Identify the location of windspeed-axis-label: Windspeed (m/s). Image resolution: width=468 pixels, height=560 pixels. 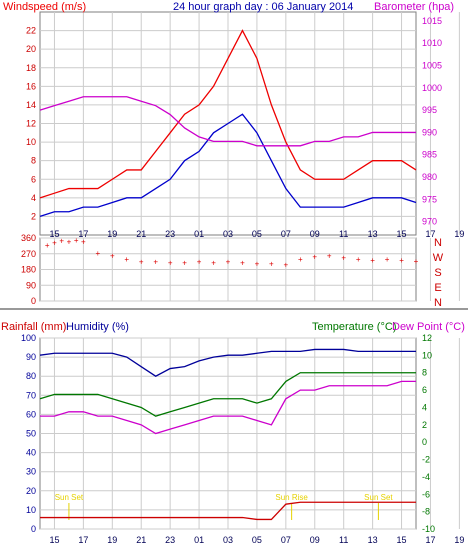
(44, 7).